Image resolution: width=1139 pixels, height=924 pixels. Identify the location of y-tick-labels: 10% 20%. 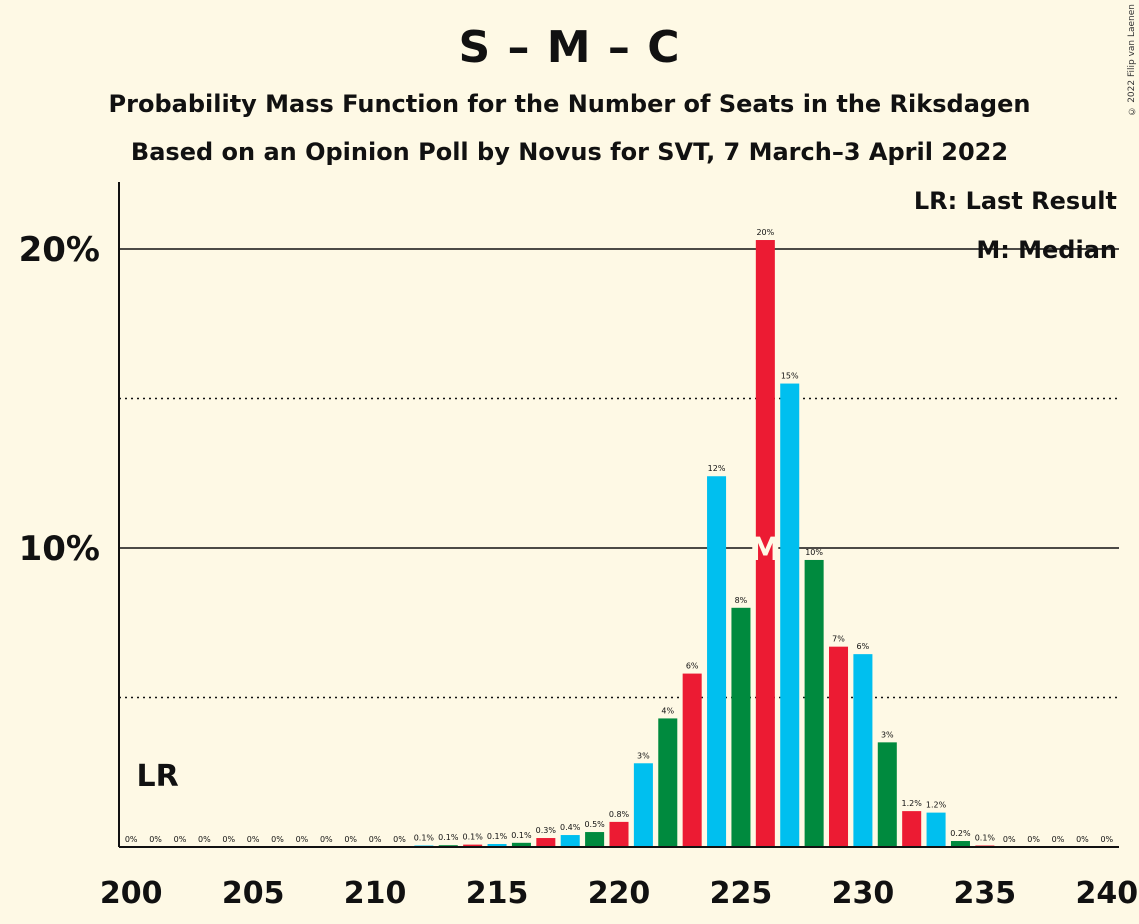
(59, 399).